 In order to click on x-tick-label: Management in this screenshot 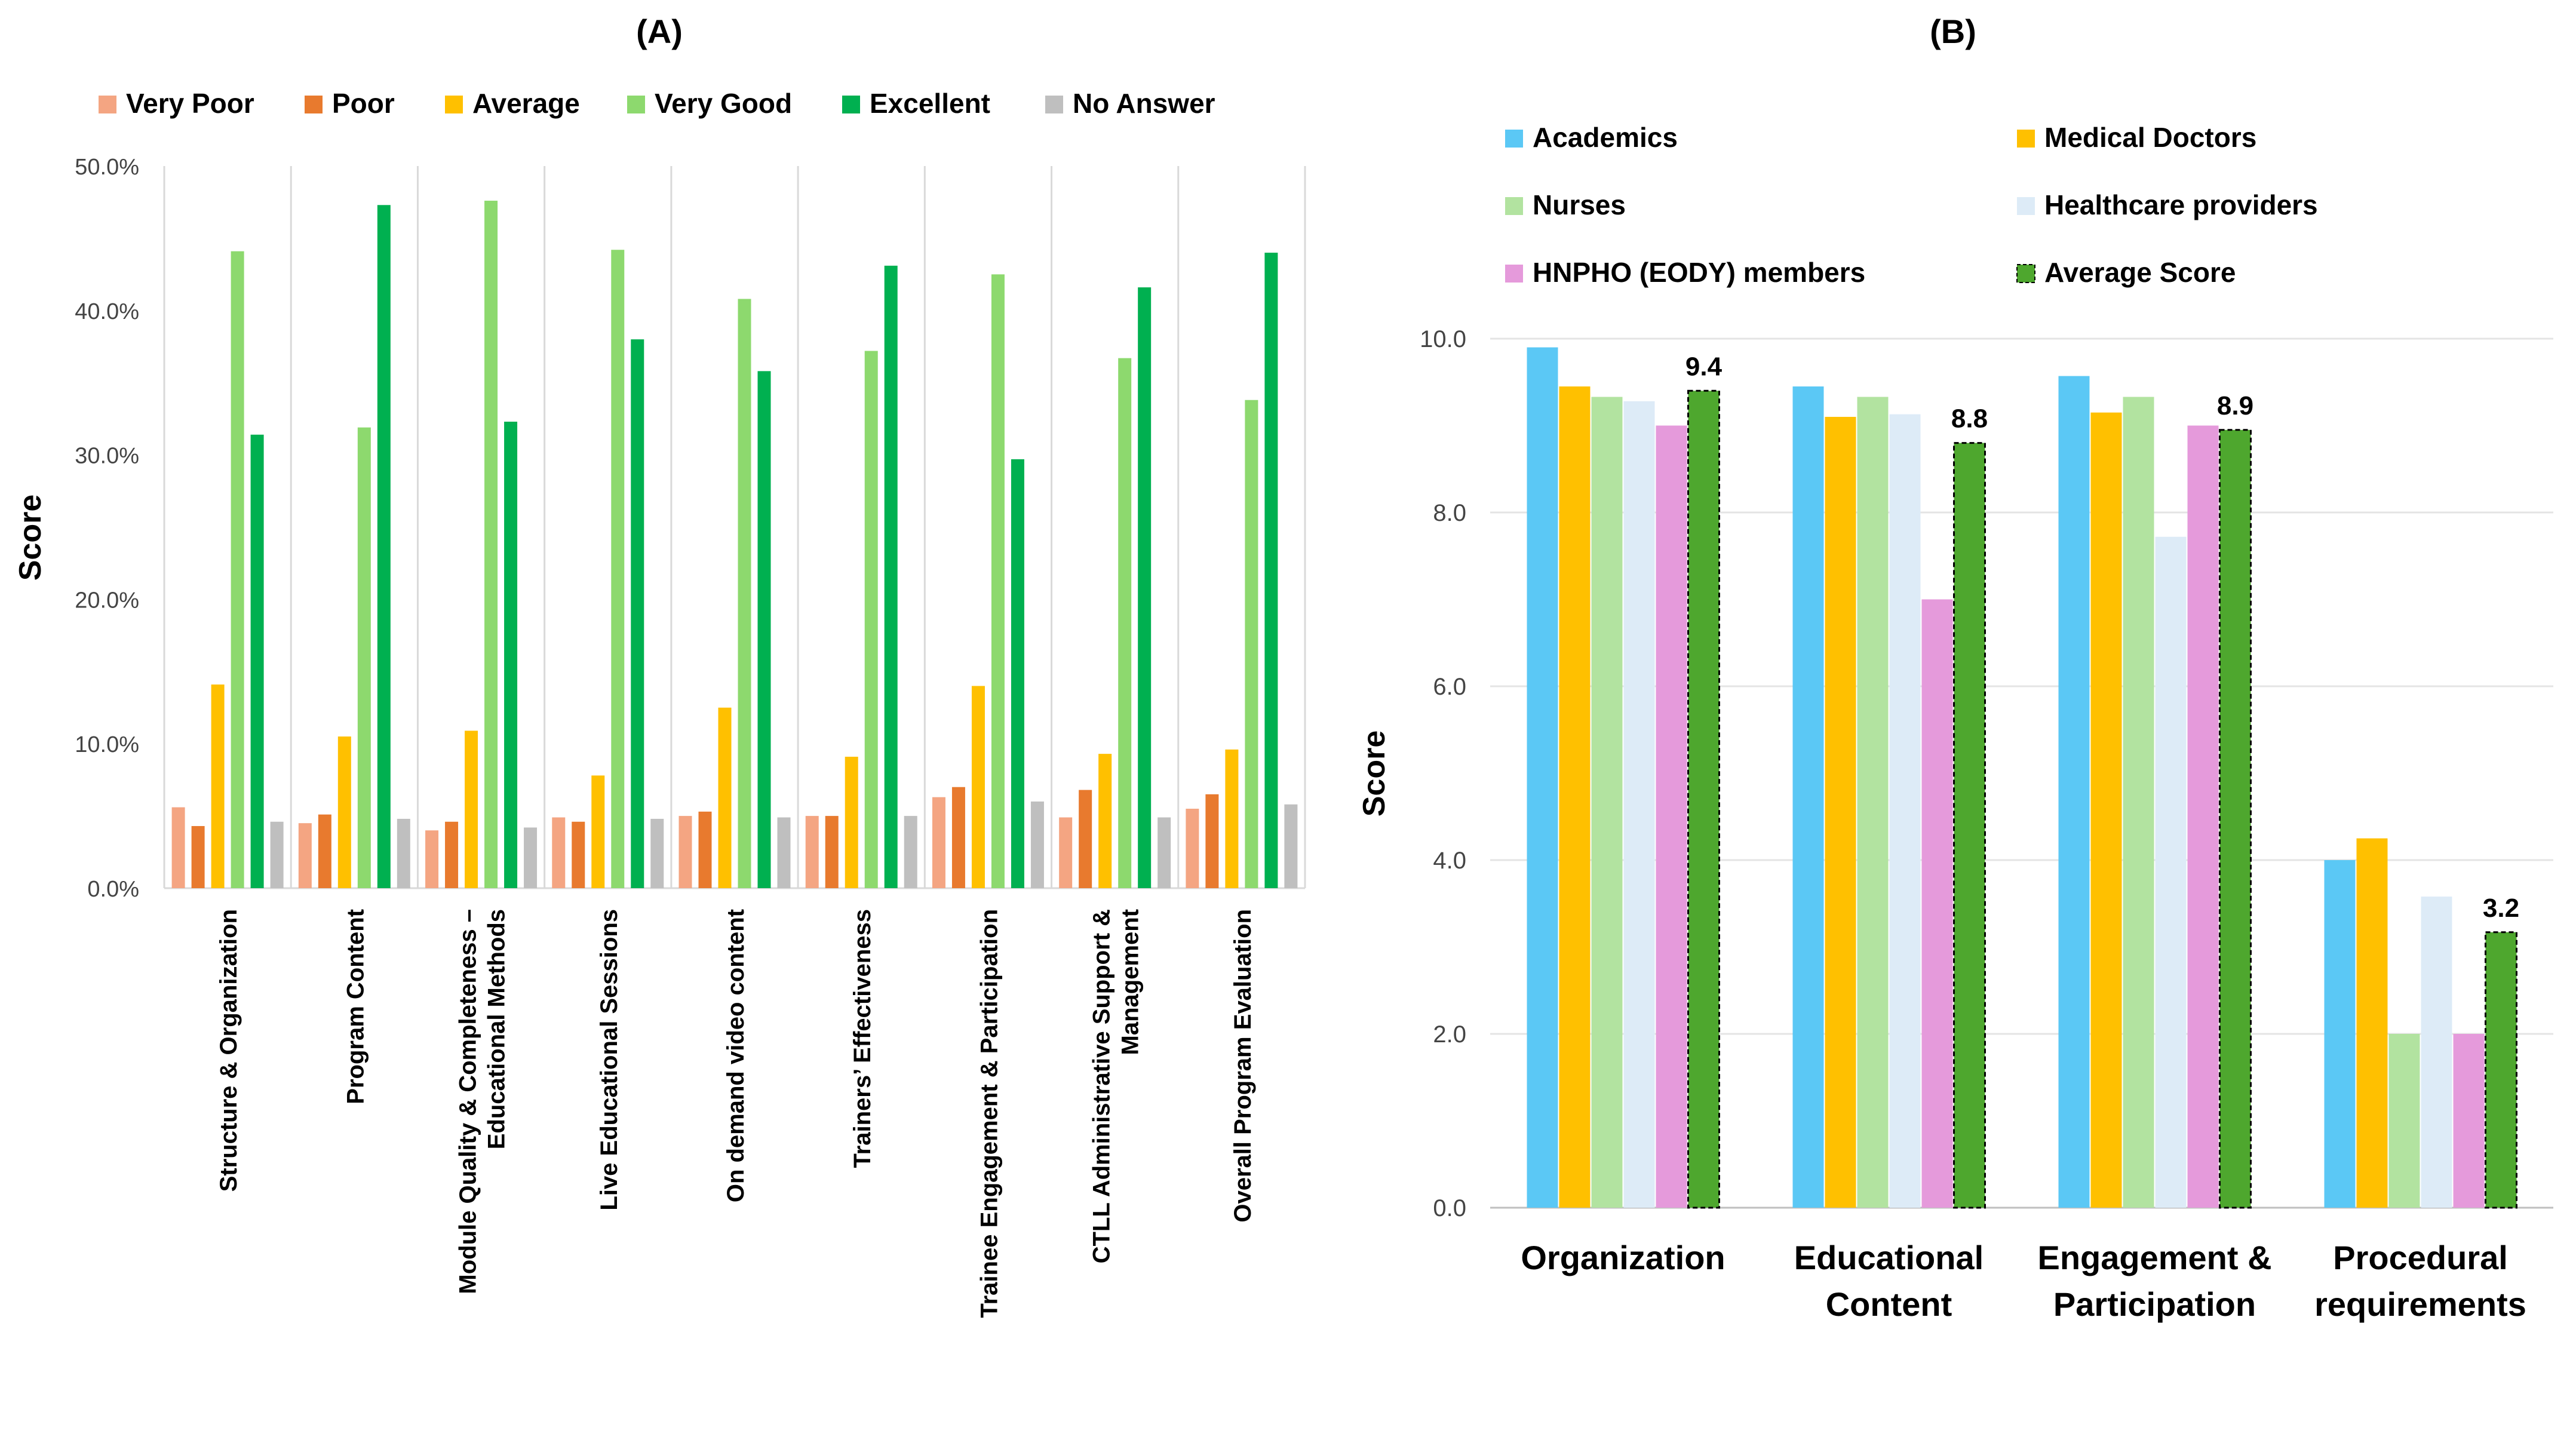, I will do `click(1130, 982)`.